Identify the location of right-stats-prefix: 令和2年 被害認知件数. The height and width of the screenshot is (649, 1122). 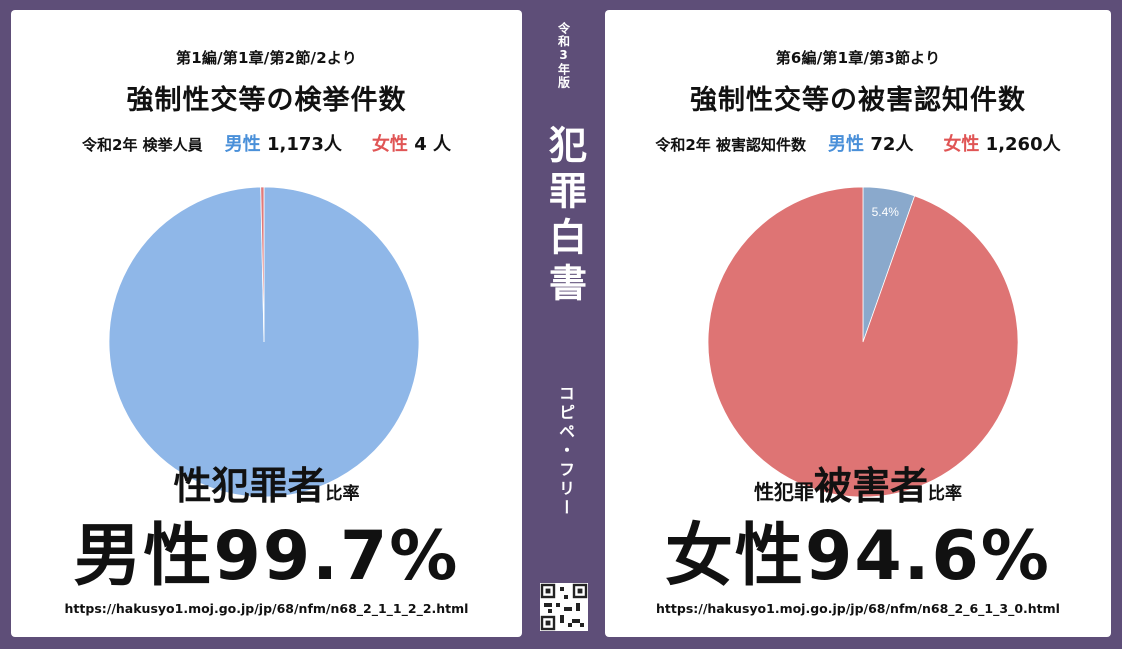
(731, 145).